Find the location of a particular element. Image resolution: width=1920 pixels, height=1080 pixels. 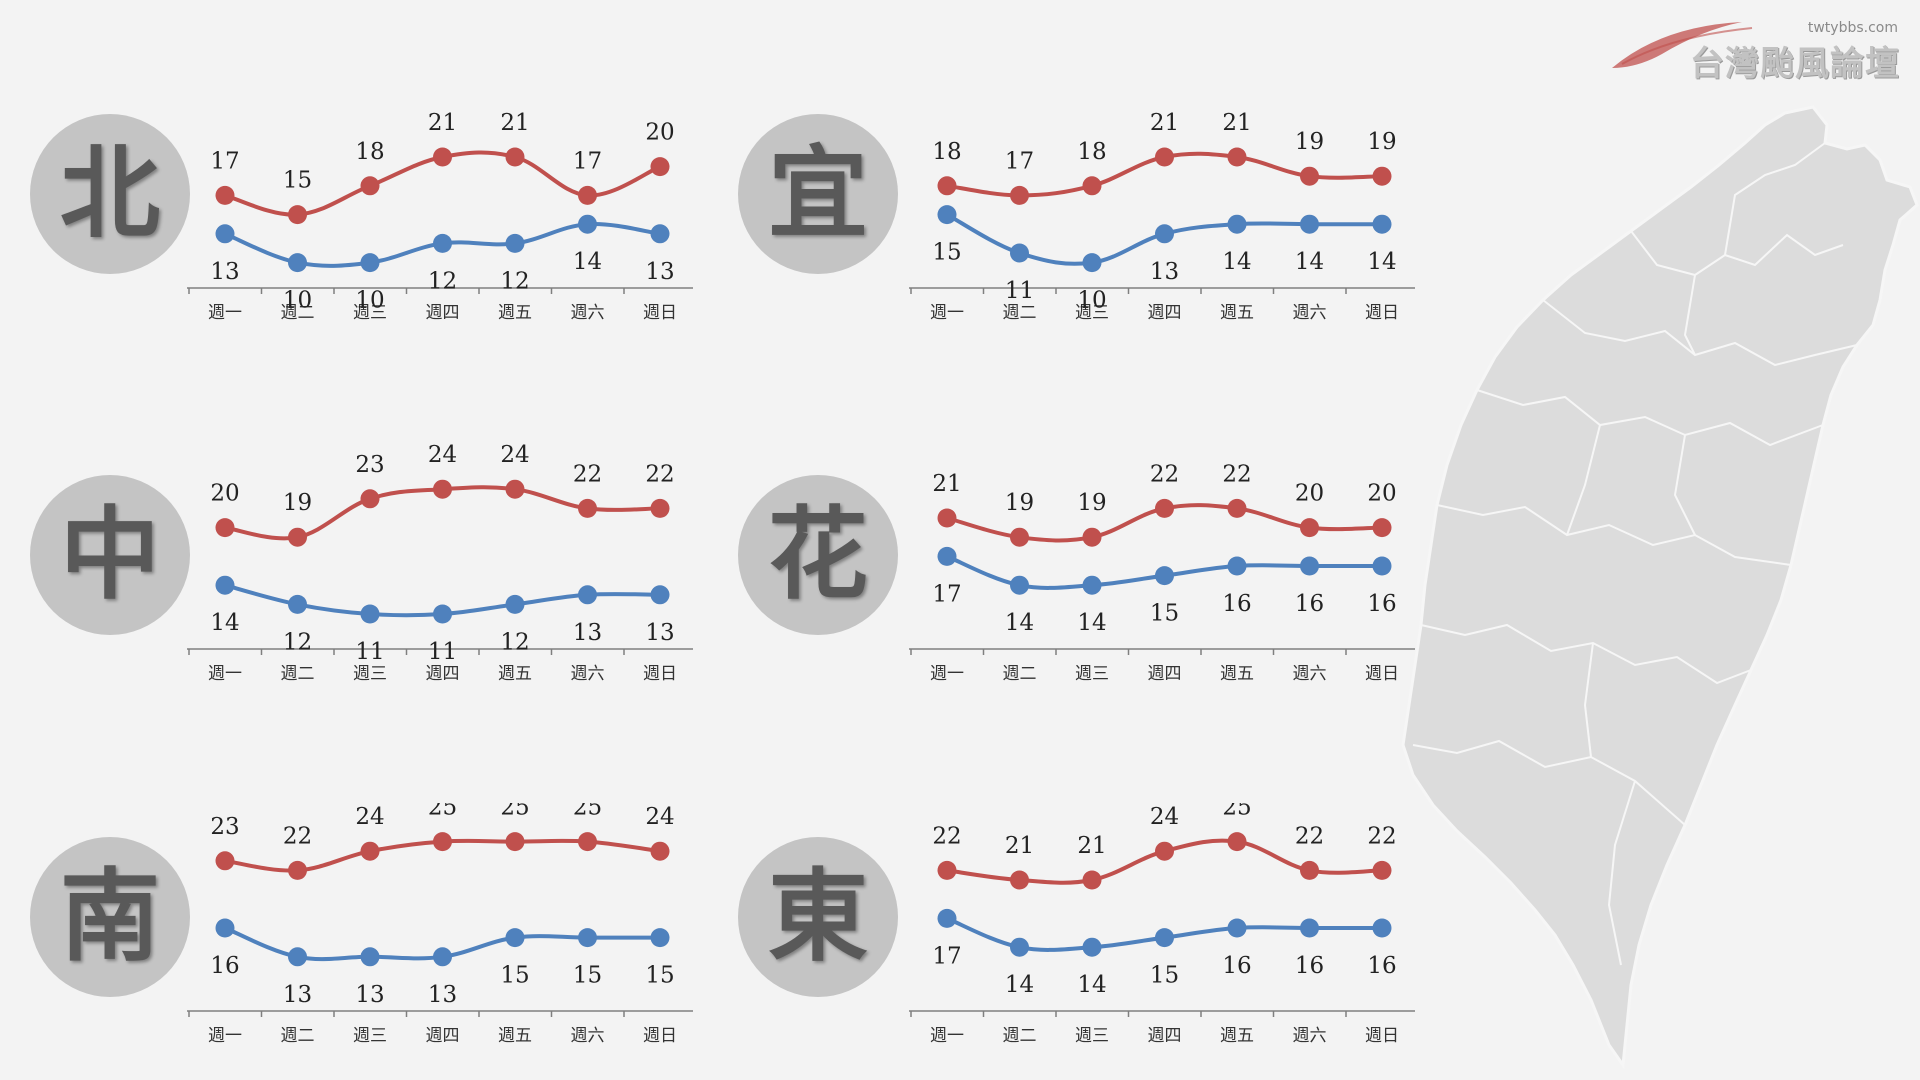

region-name: 宜 is located at coordinates (818, 193).